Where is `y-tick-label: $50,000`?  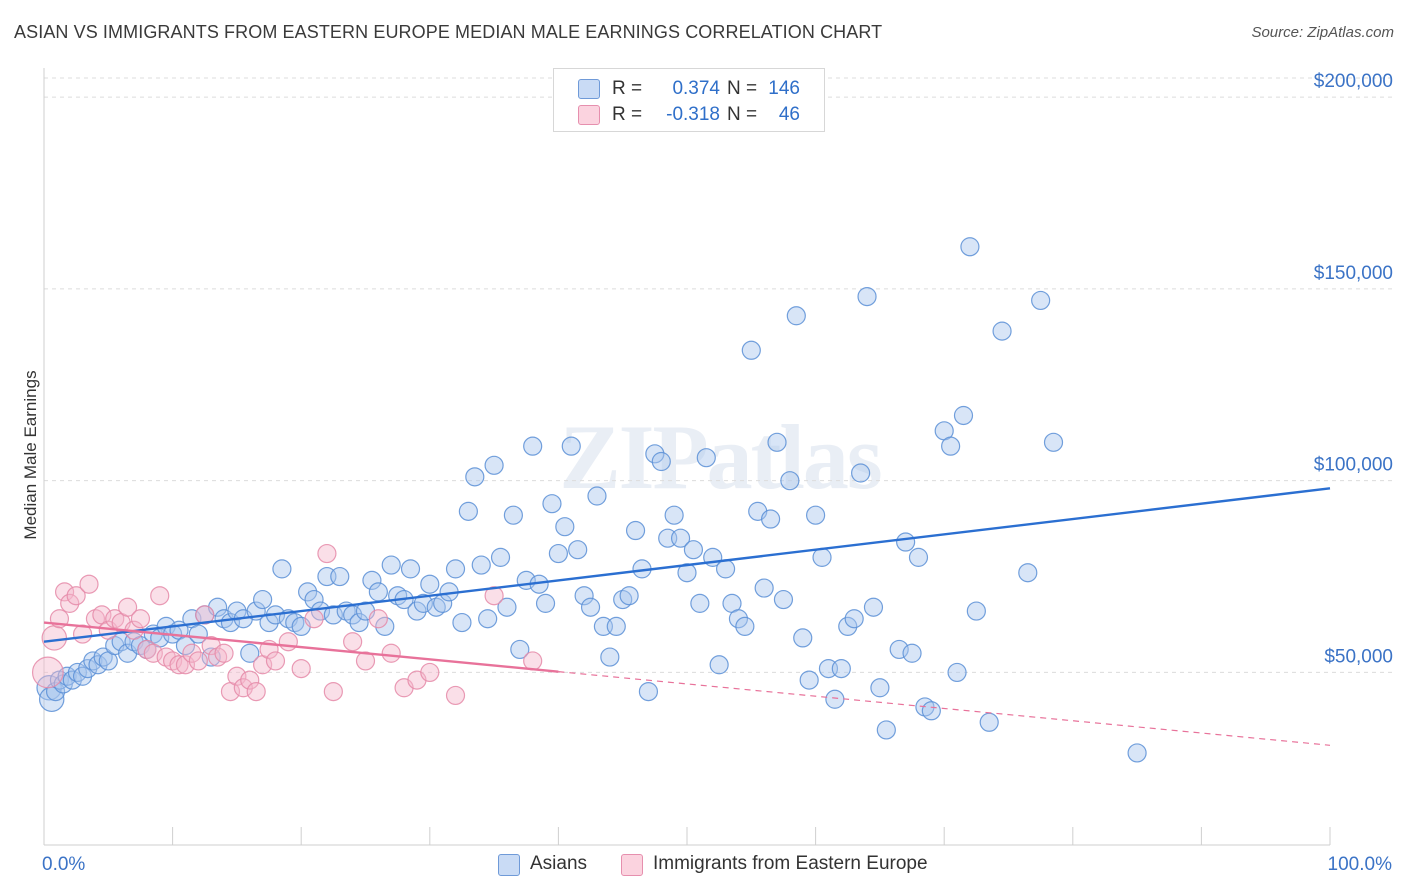
y-tick-label: $50,000 is located at coordinates (1358, 656).